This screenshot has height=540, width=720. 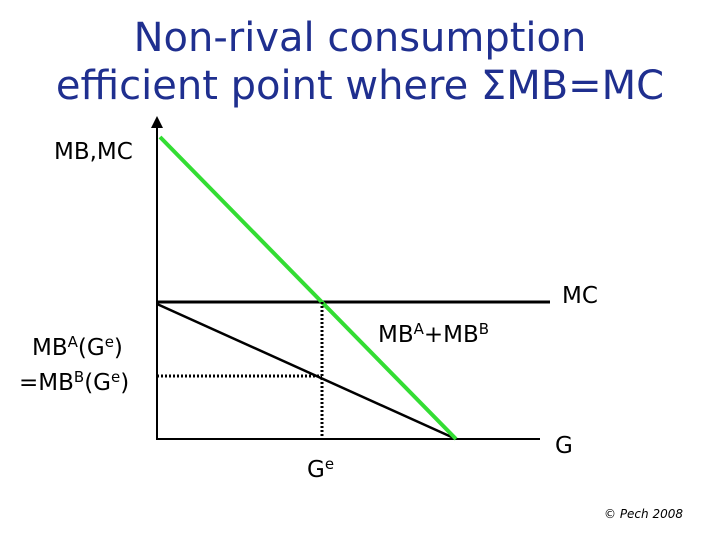 I want to click on mb-b-close: ), so click(x=125, y=383).